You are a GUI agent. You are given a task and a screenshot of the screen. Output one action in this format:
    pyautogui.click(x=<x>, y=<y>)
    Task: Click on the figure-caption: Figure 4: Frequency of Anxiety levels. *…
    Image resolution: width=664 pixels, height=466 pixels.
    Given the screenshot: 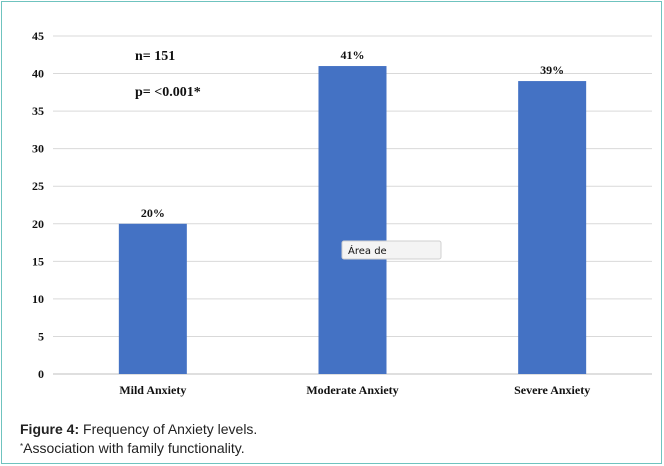 What is the action you would take?
    pyautogui.click(x=138, y=439)
    